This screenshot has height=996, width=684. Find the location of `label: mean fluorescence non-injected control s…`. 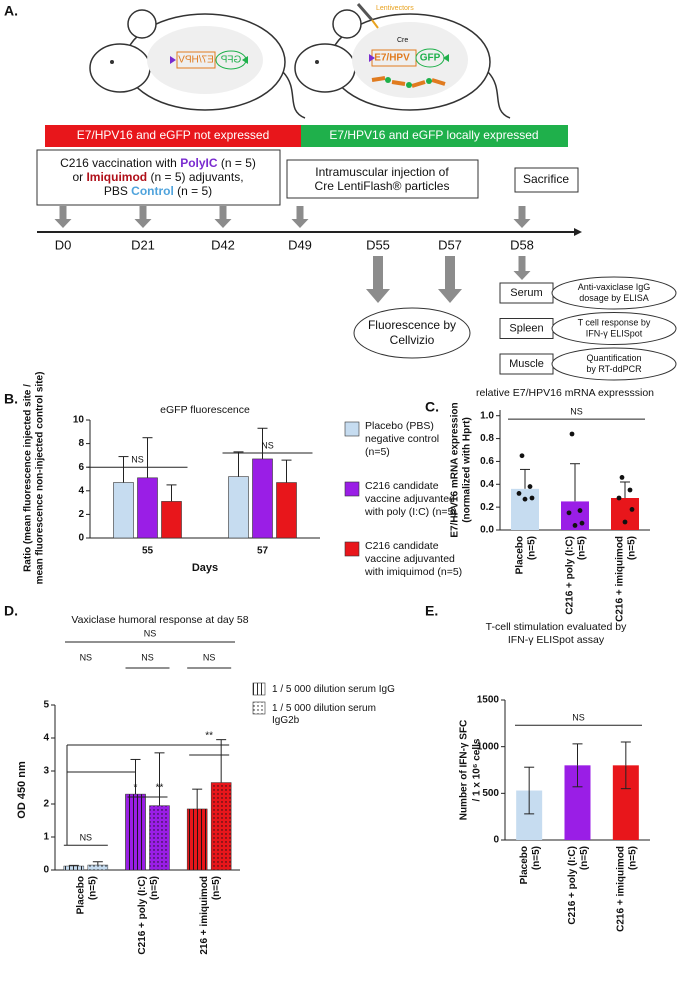

label: mean fluorescence non-injected control s… is located at coordinates (40, 478).